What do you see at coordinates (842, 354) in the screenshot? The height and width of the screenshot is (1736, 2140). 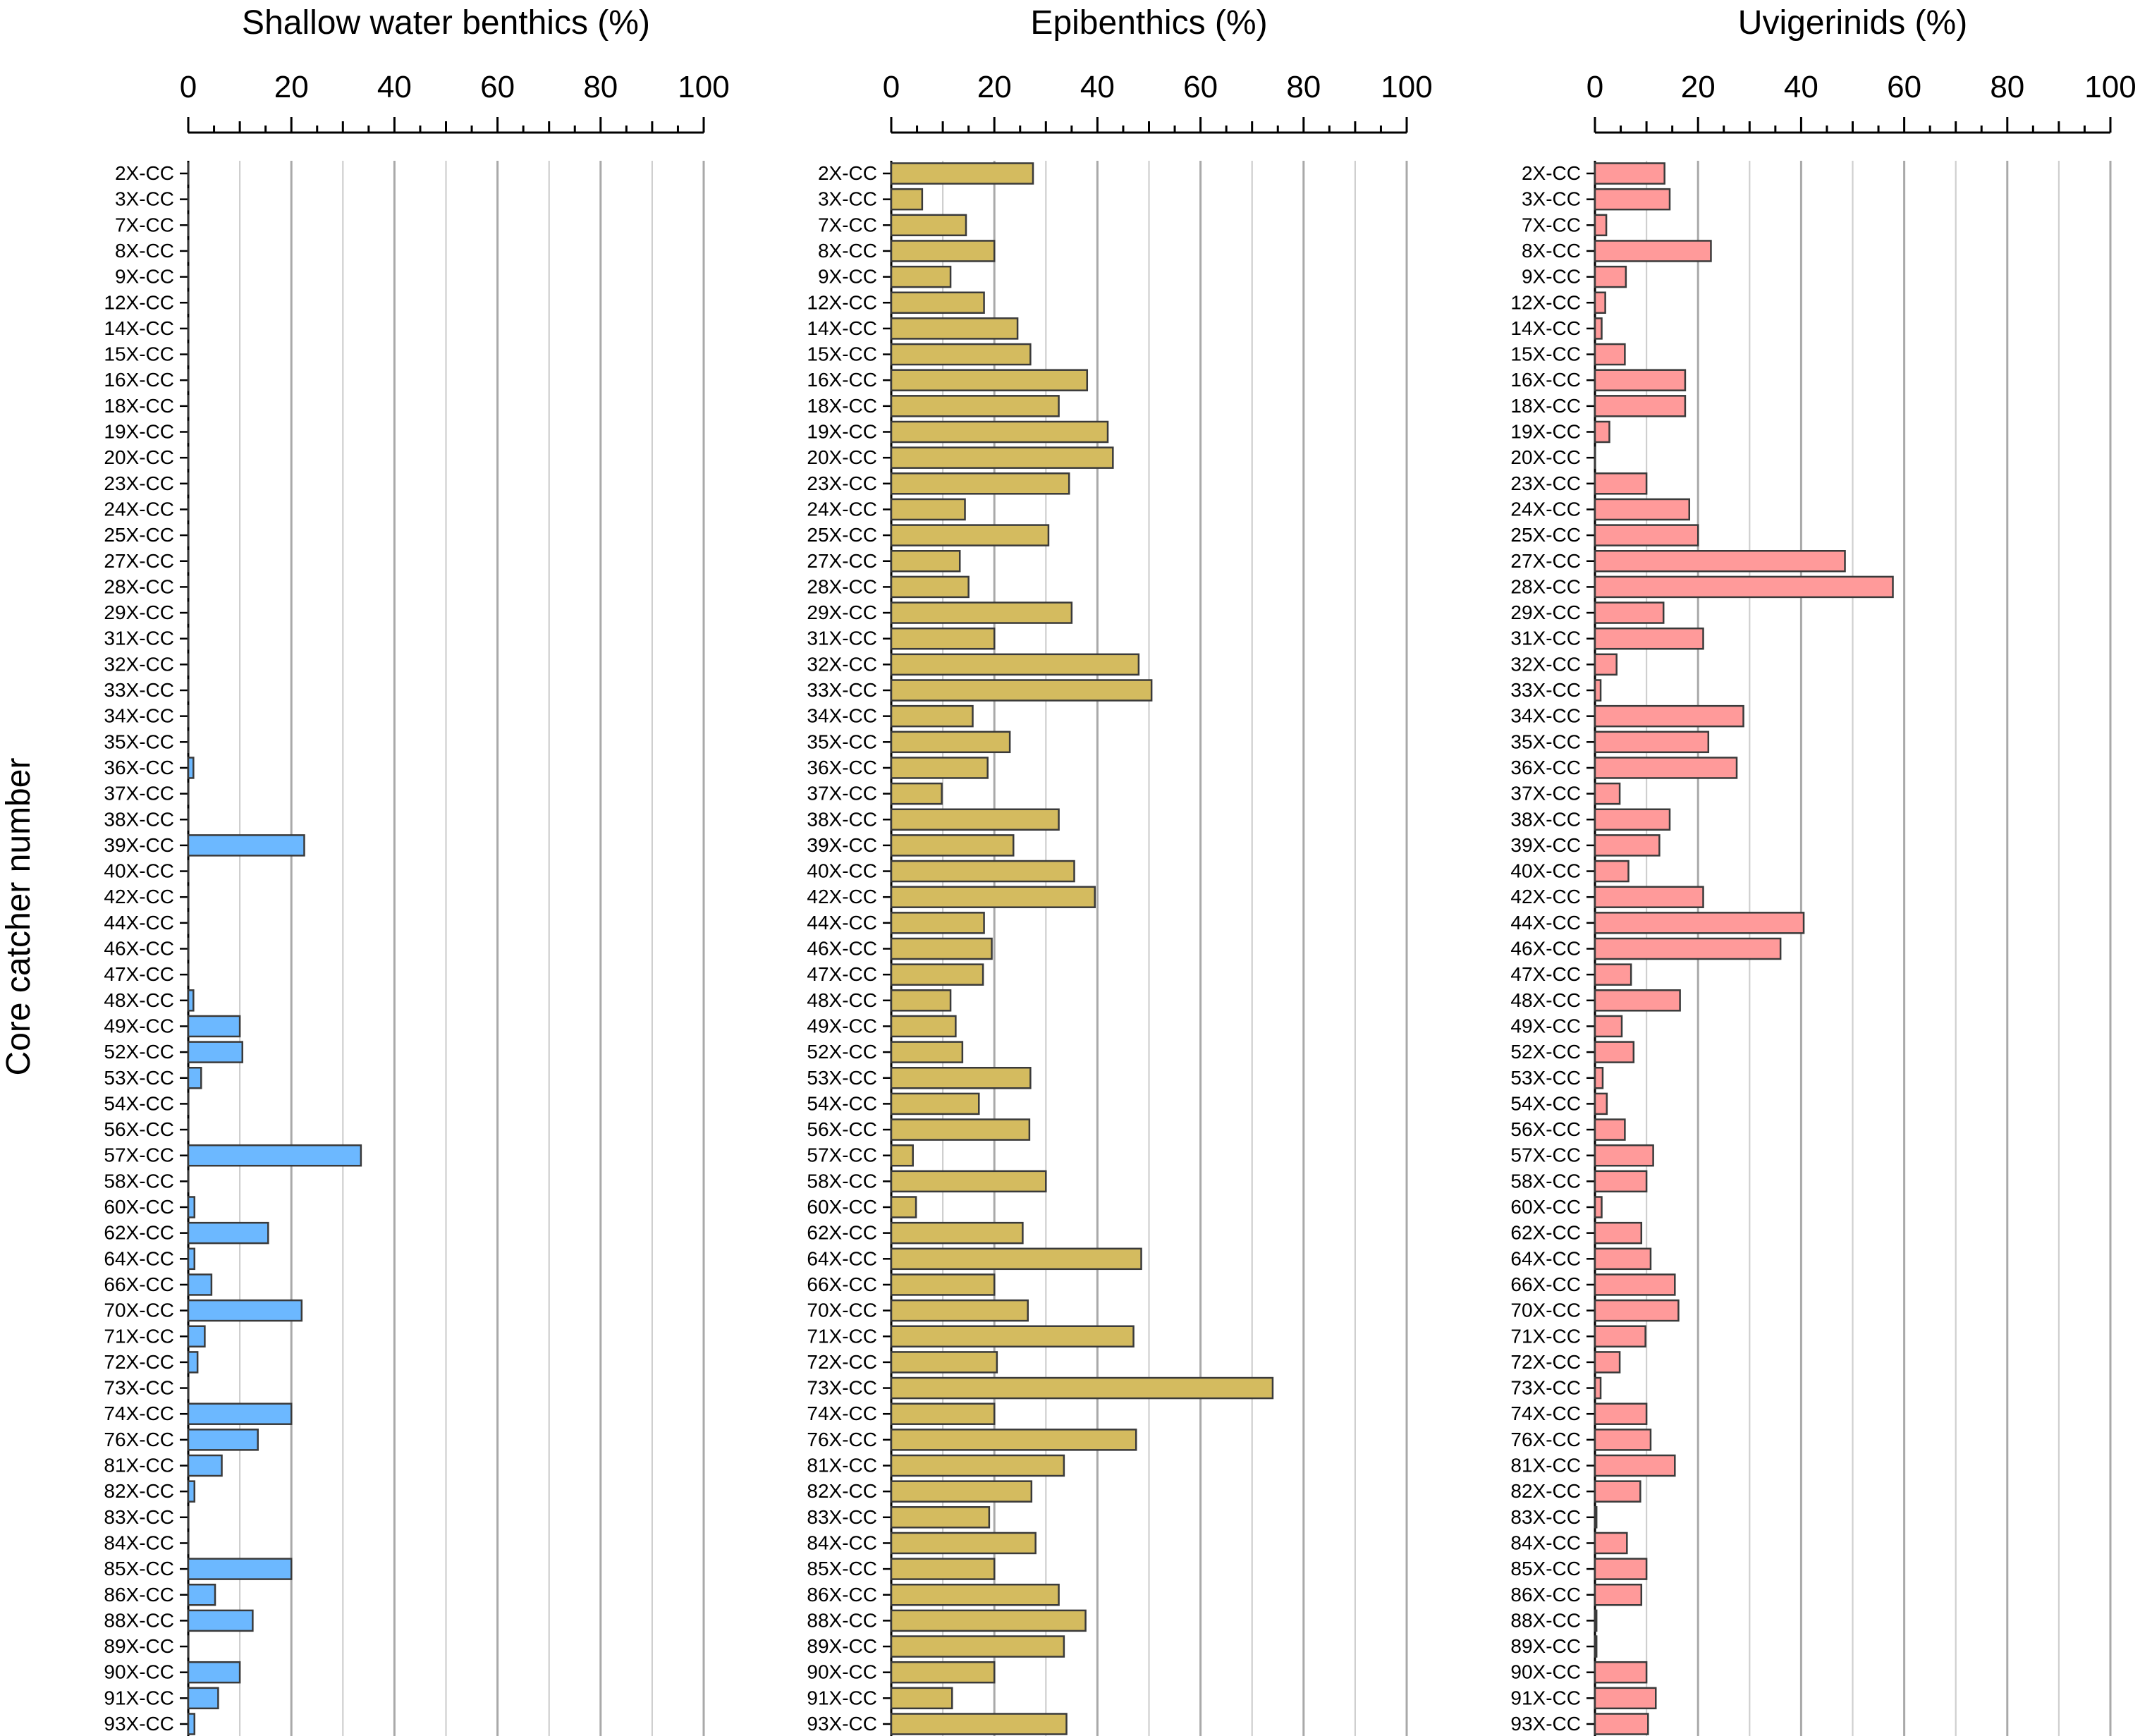 I see `category-label: 15X-CC` at bounding box center [842, 354].